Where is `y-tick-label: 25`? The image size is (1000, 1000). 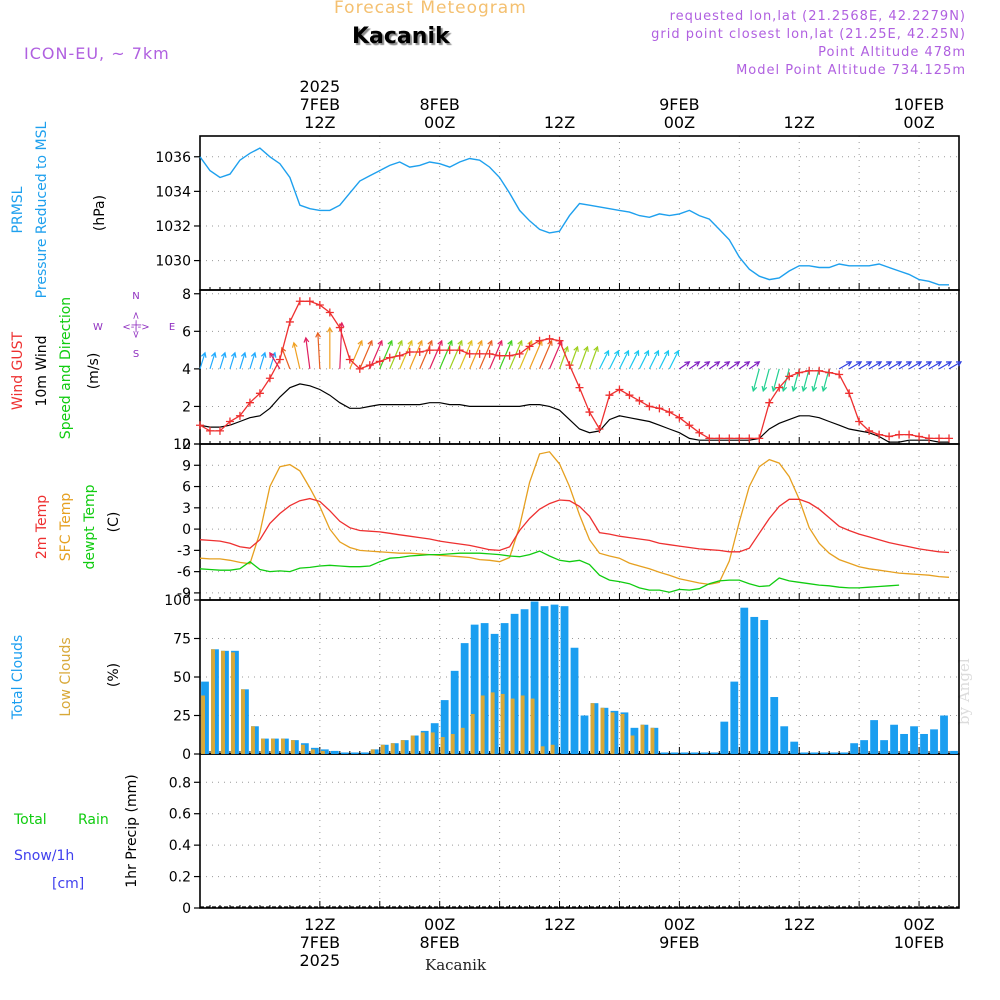 y-tick-label: 25 is located at coordinates (182, 717).